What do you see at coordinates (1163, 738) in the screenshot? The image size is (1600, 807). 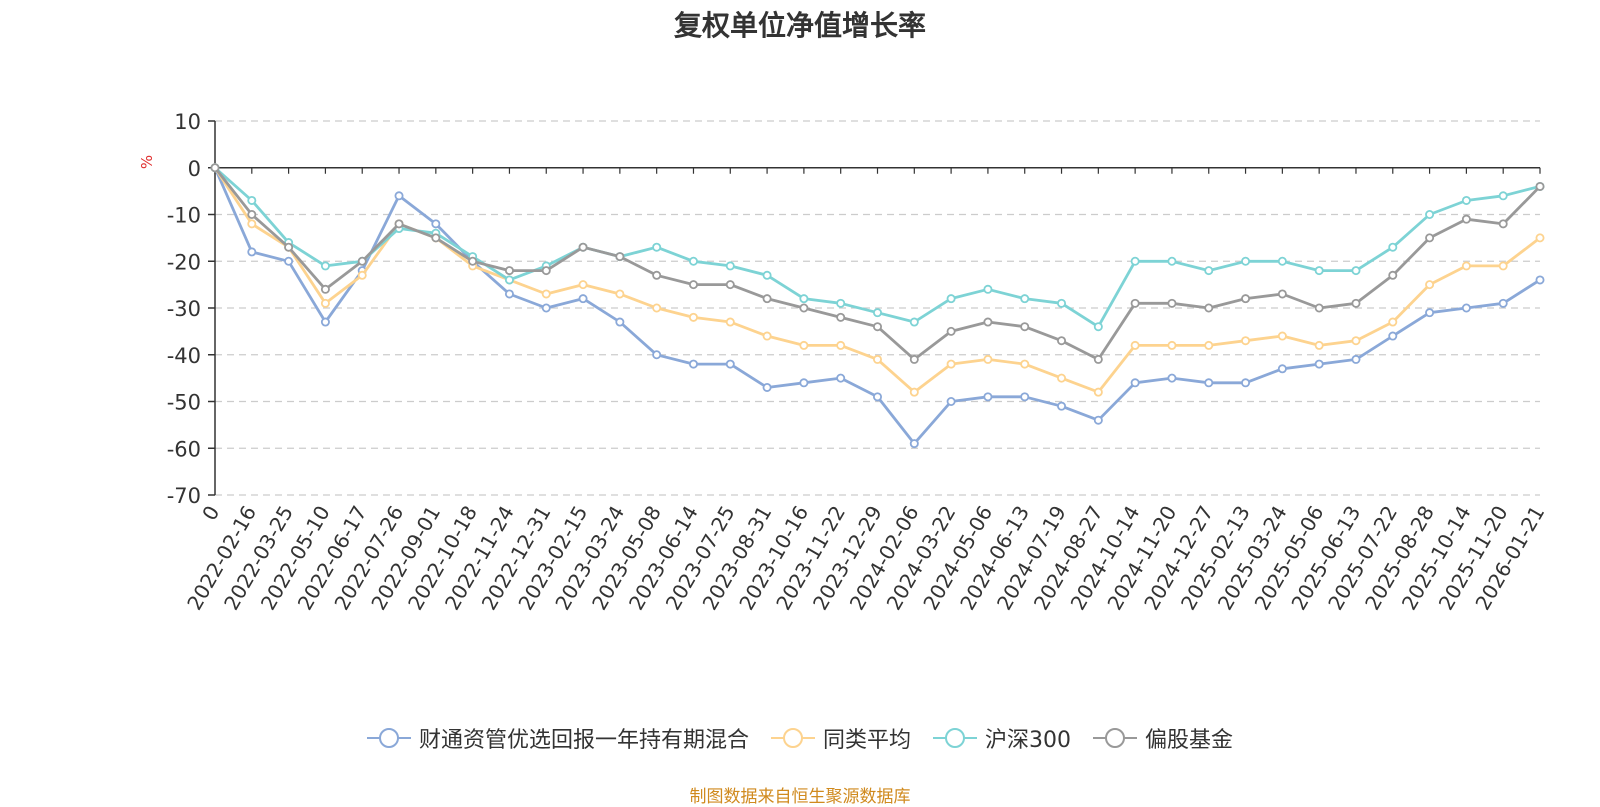 I see `legend-item-3: 偏股基金` at bounding box center [1163, 738].